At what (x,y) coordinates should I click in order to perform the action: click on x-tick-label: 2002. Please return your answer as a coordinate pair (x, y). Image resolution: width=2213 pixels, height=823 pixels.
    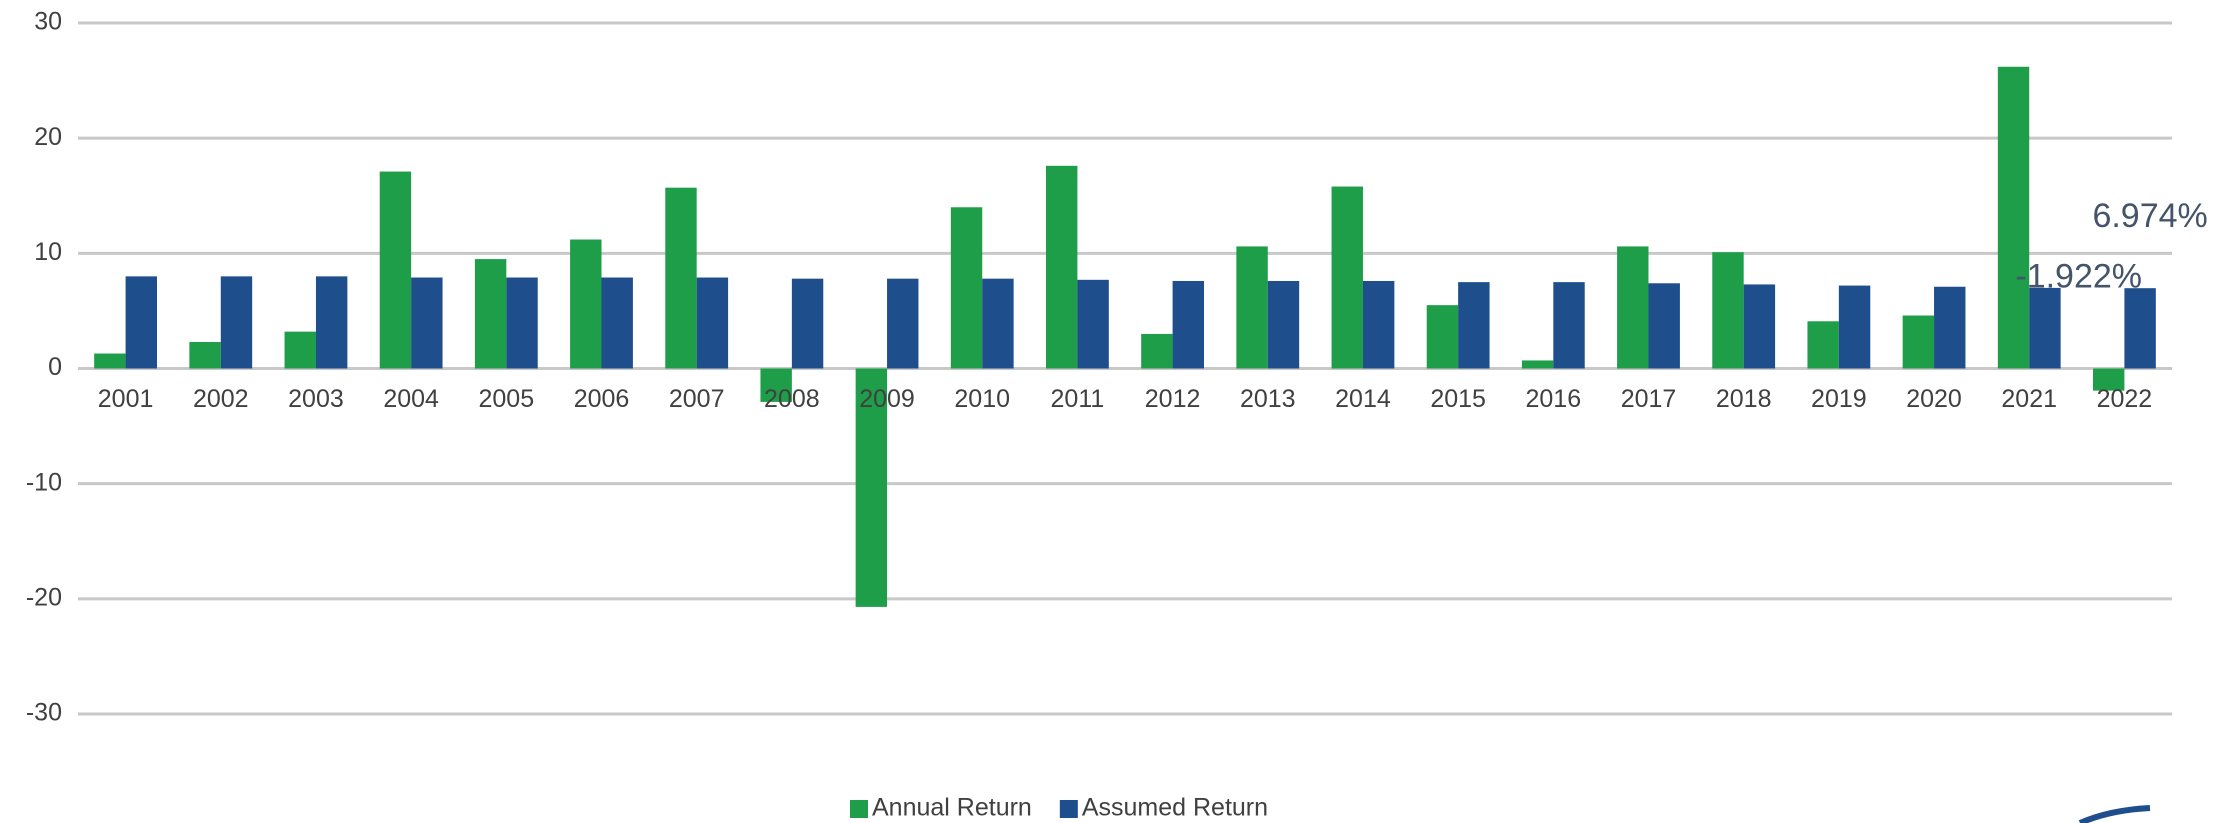
    Looking at the image, I should click on (221, 399).